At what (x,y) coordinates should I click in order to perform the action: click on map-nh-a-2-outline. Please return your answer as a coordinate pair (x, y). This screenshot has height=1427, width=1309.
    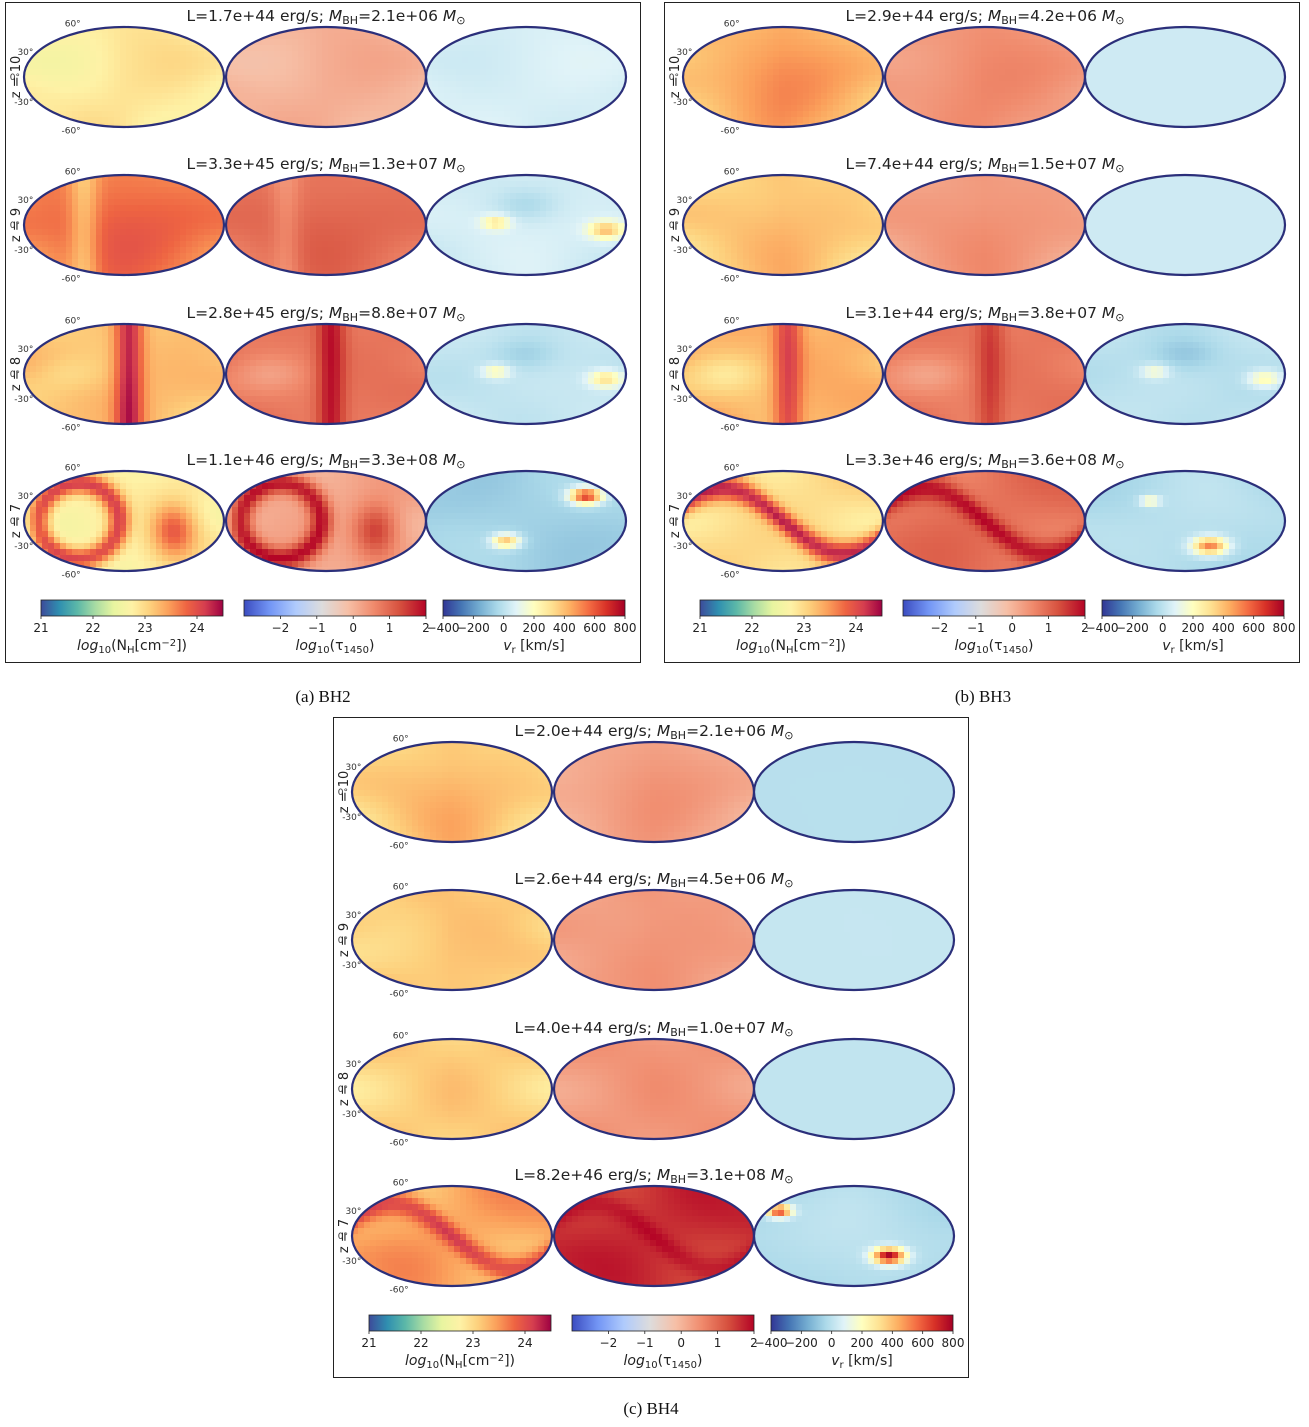
    Looking at the image, I should click on (124, 374).